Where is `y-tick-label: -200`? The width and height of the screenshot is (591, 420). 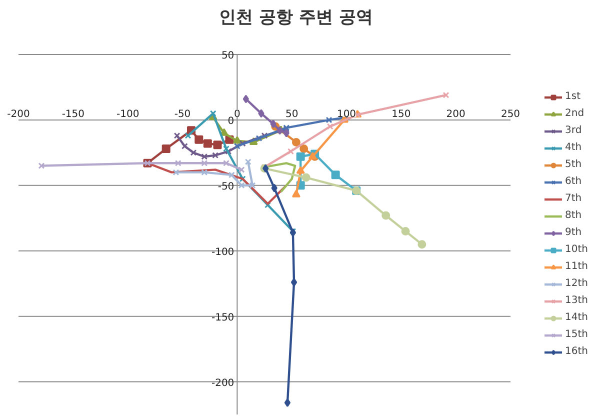 y-tick-label: -200 is located at coordinates (222, 383).